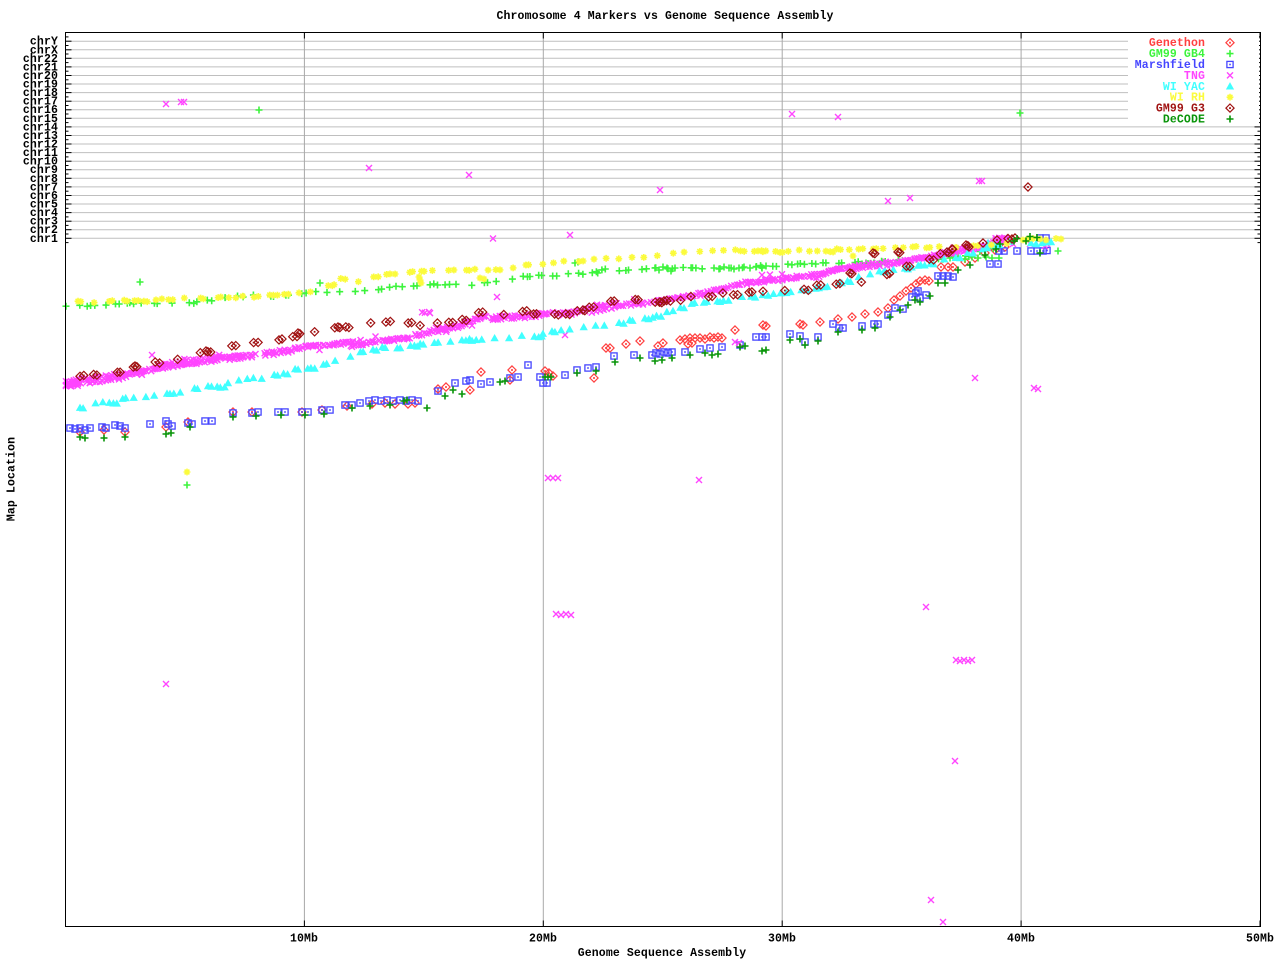 Image resolution: width=1280 pixels, height=965 pixels. What do you see at coordinates (44, 239) in the screenshot?
I see `svg-text: chr1` at bounding box center [44, 239].